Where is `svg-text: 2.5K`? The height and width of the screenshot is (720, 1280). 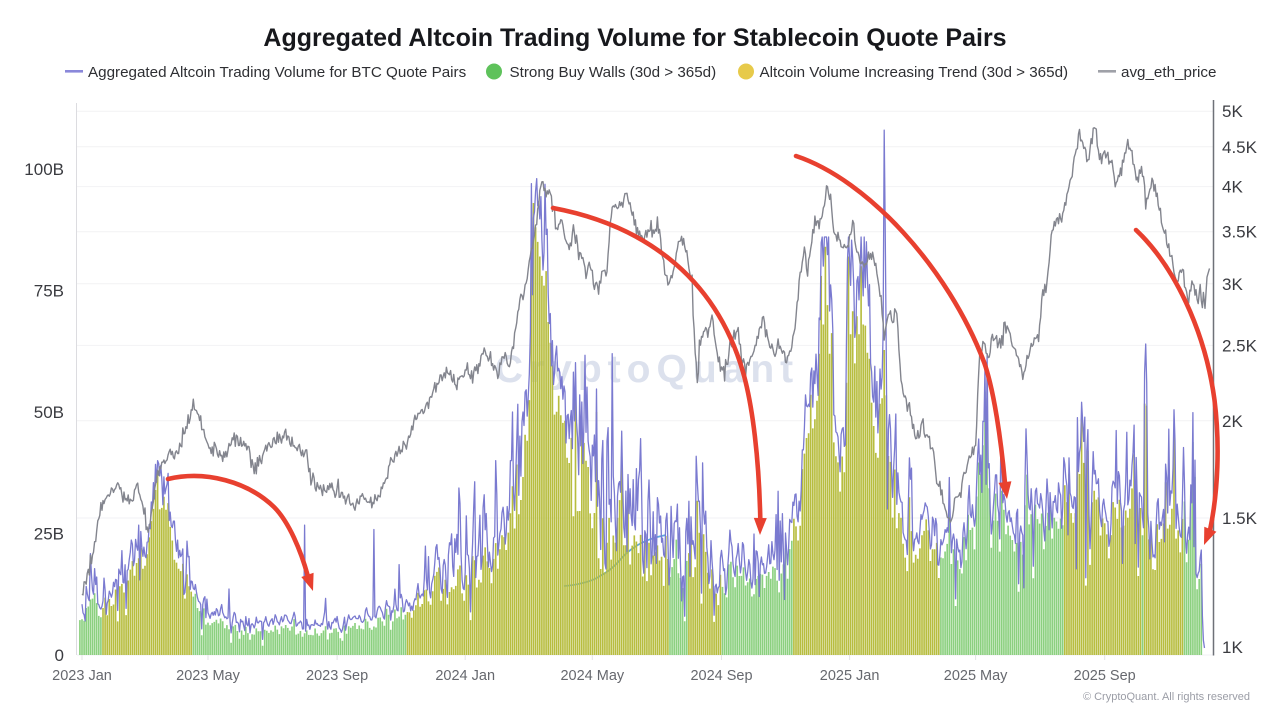
svg-text: 2.5K is located at coordinates (1240, 345).